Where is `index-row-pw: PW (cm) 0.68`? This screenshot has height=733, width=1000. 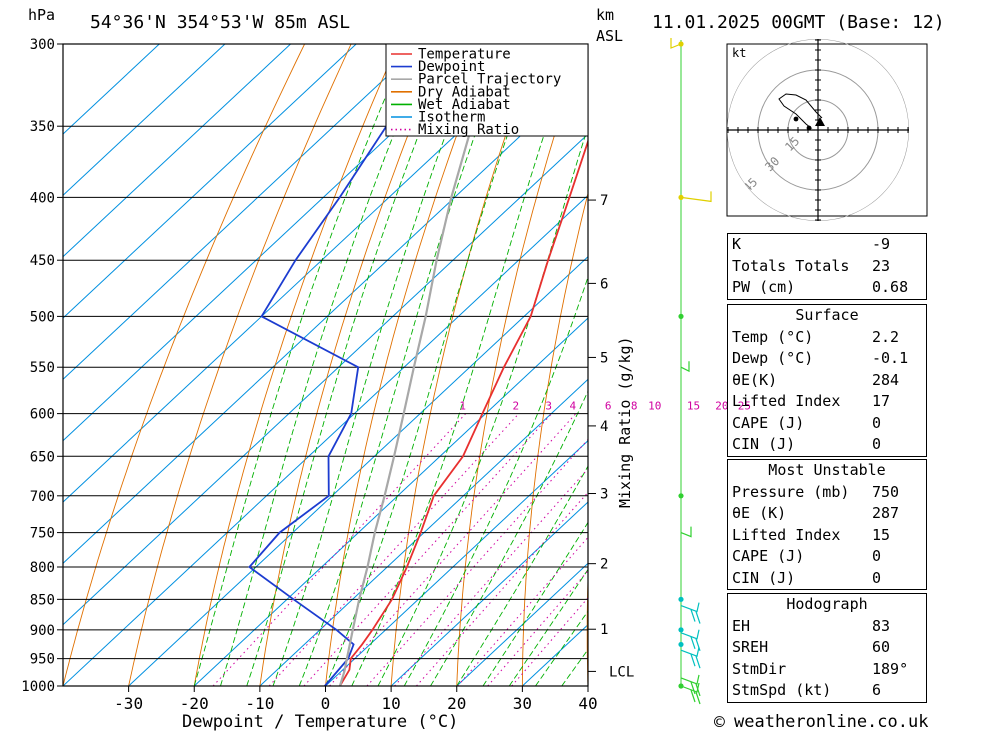
index-row-pw: PW (cm) 0.68 is located at coordinates (827, 288).